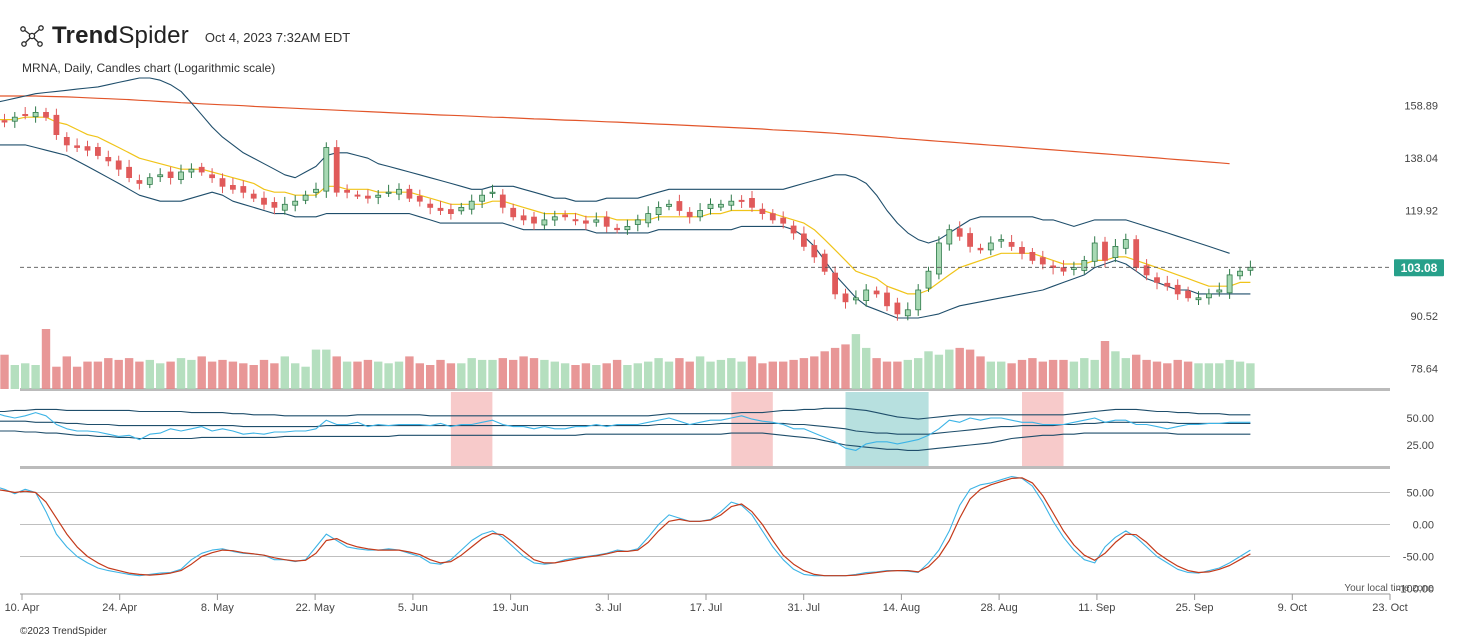 The image size is (1464, 641). I want to click on date-axis-label: 11. Sep, so click(1096, 608).